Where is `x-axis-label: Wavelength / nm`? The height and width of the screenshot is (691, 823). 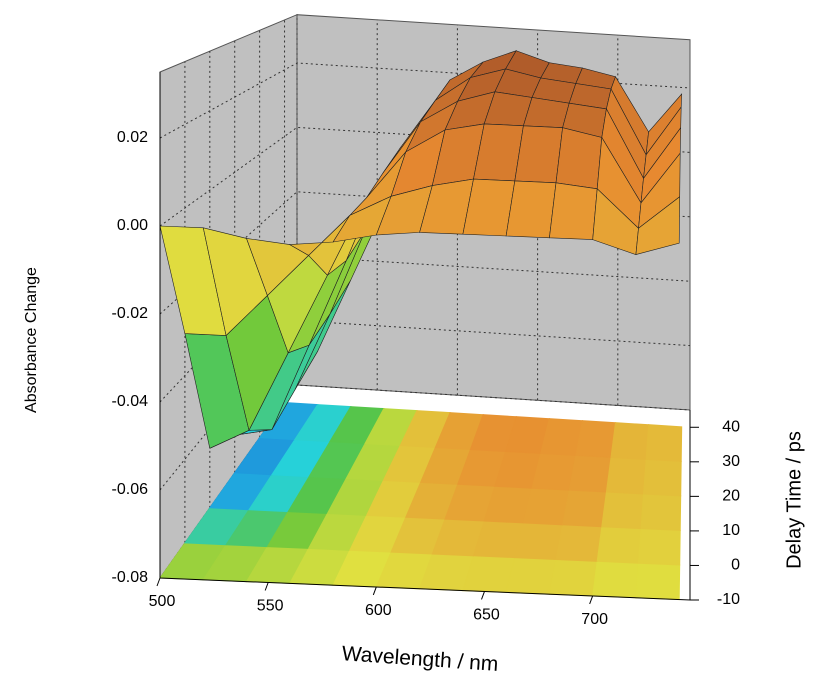
x-axis-label: Wavelength / nm is located at coordinates (420, 659).